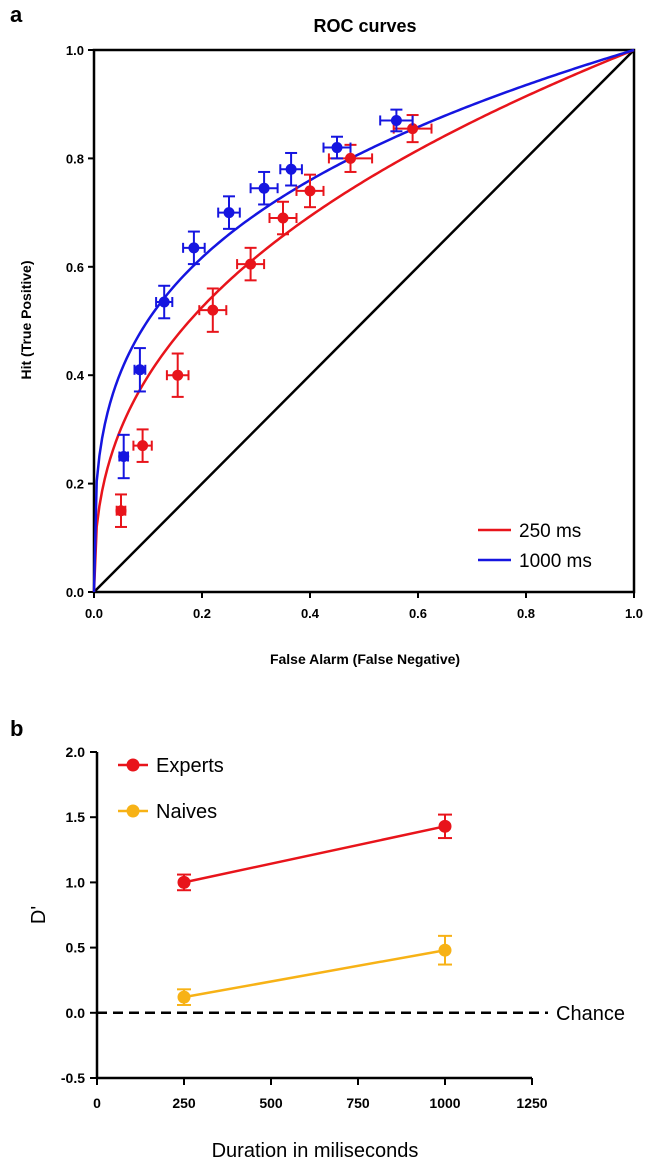 The height and width of the screenshot is (1161, 662). What do you see at coordinates (186, 812) in the screenshot?
I see `legend-label: Naives` at bounding box center [186, 812].